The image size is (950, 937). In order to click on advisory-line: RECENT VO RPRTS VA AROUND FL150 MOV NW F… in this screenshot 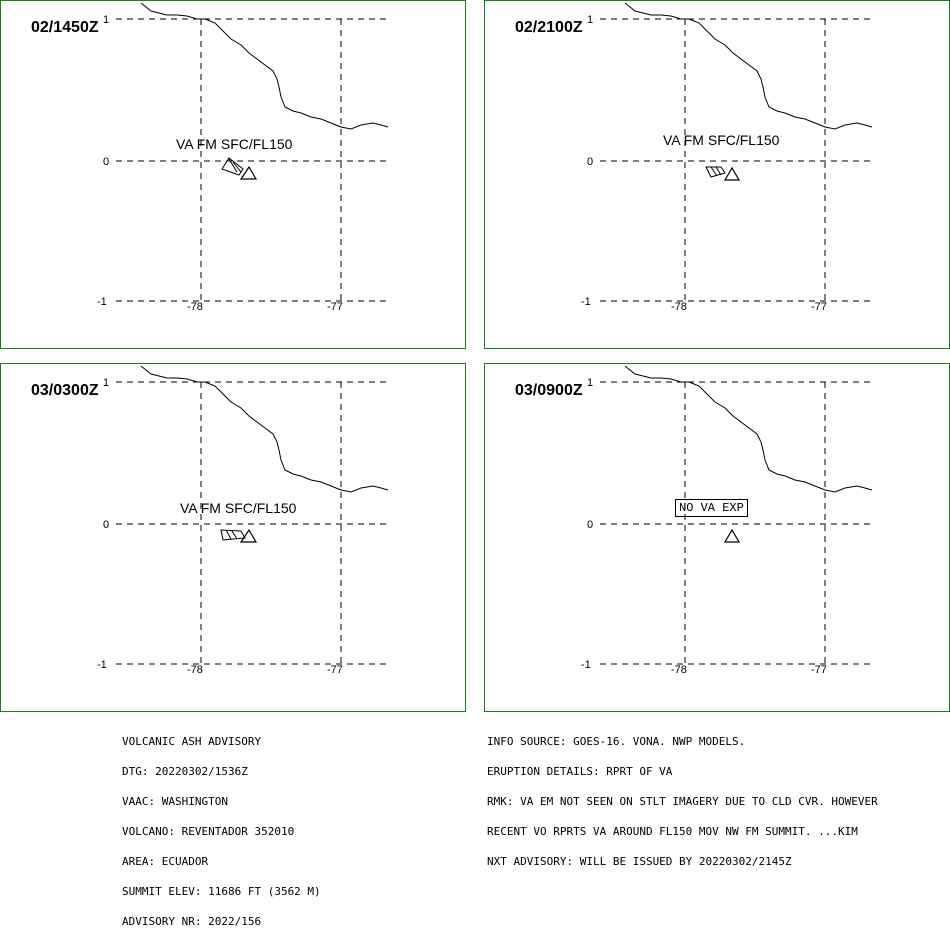, I will do `click(672, 831)`.